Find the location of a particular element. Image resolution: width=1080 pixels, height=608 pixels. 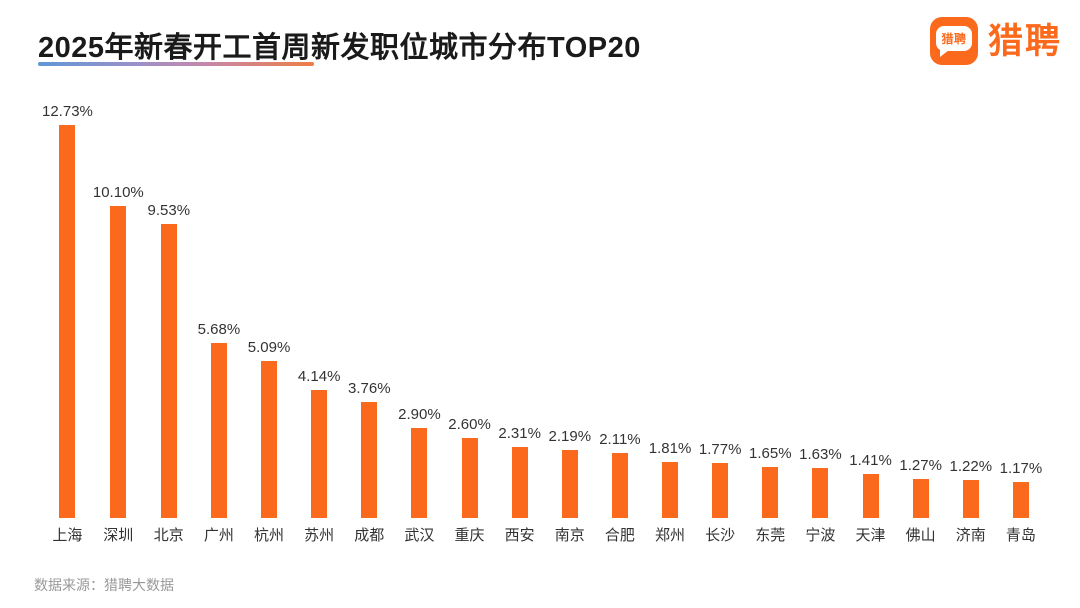

bar-value-label: 2.60% is located at coordinates (469, 424).